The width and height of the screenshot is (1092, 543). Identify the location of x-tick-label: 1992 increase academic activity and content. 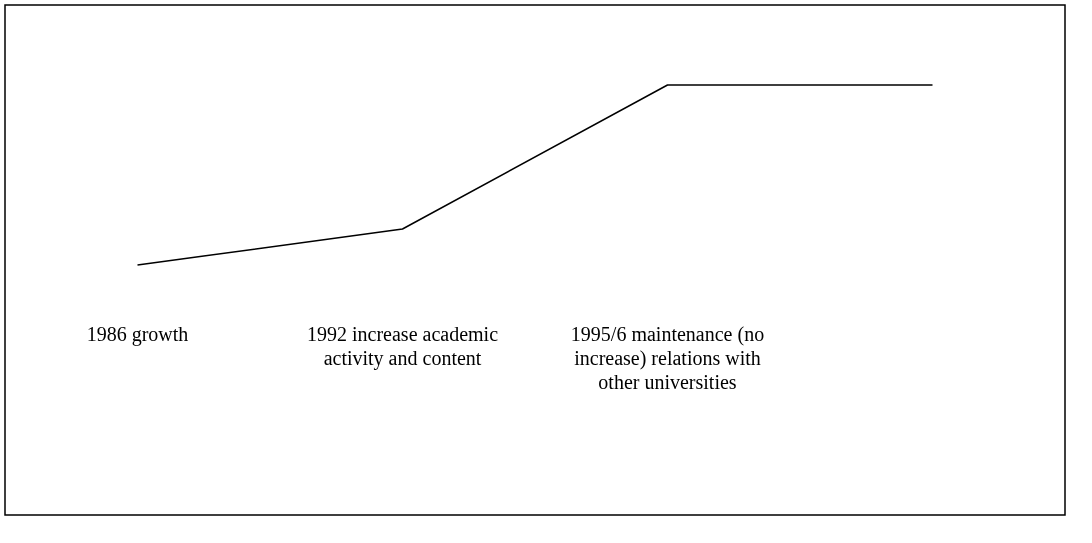
(402, 346).